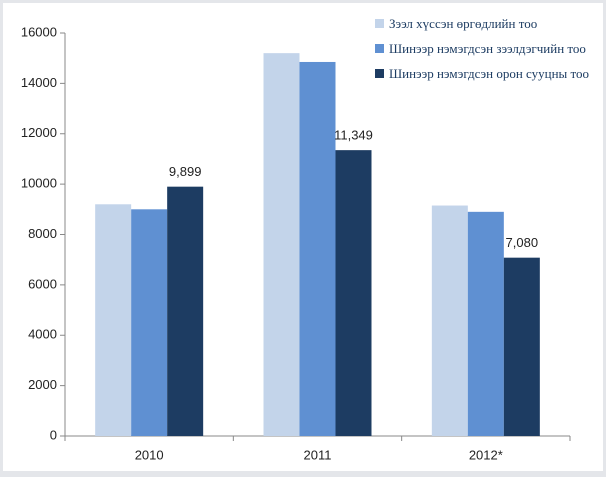 The width and height of the screenshot is (606, 477). I want to click on legend-label: Шинээр нэмэгдсэн орон сууцны тоо, so click(489, 73).